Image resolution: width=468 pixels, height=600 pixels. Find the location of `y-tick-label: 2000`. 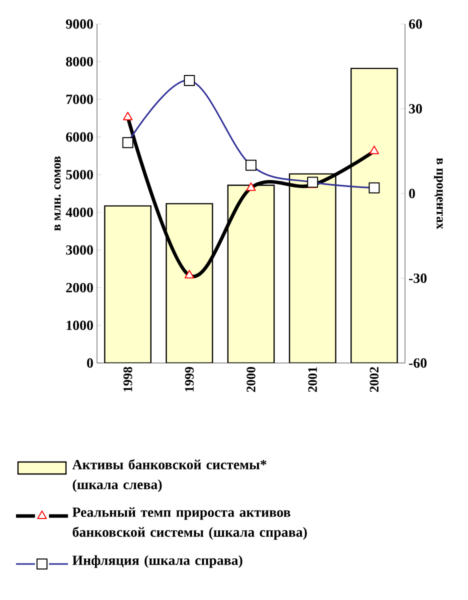

y-tick-label: 2000 is located at coordinates (79, 287).